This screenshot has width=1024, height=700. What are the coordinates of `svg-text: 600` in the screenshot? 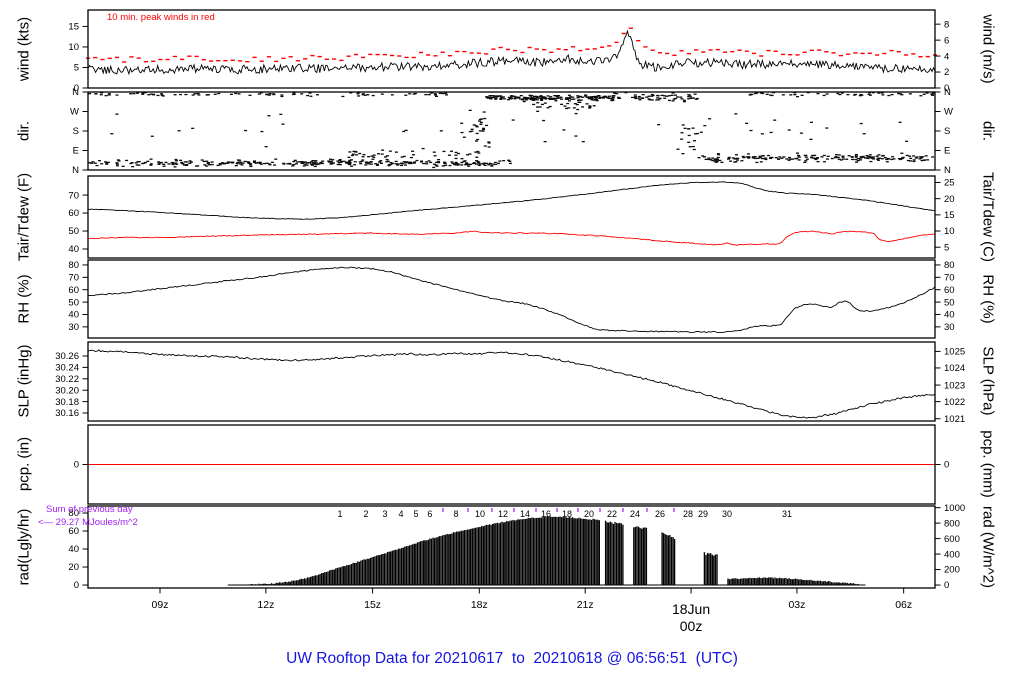 It's located at (952, 539).